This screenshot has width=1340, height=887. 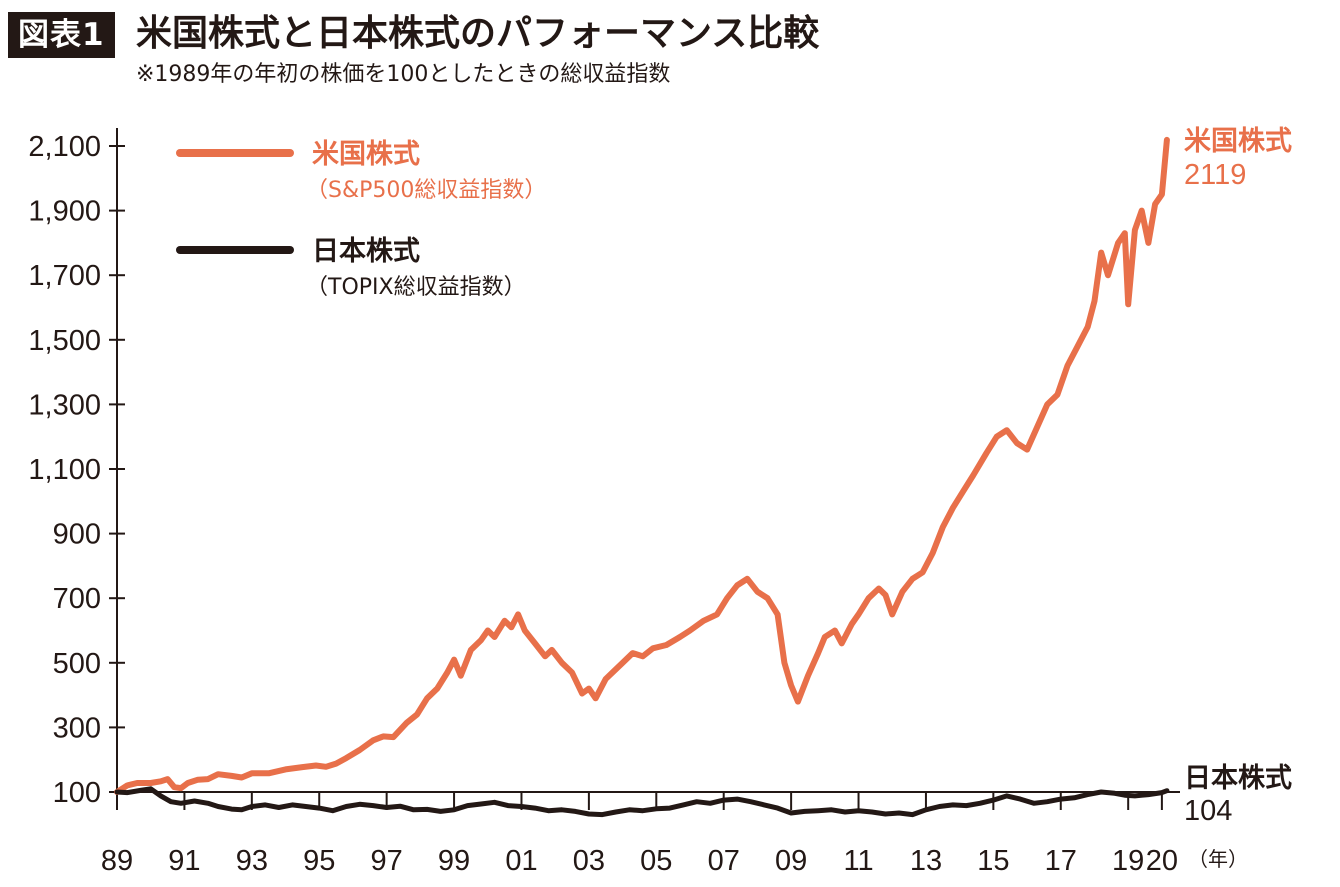 What do you see at coordinates (77, 535) in the screenshot?
I see `y-tick-label: 900` at bounding box center [77, 535].